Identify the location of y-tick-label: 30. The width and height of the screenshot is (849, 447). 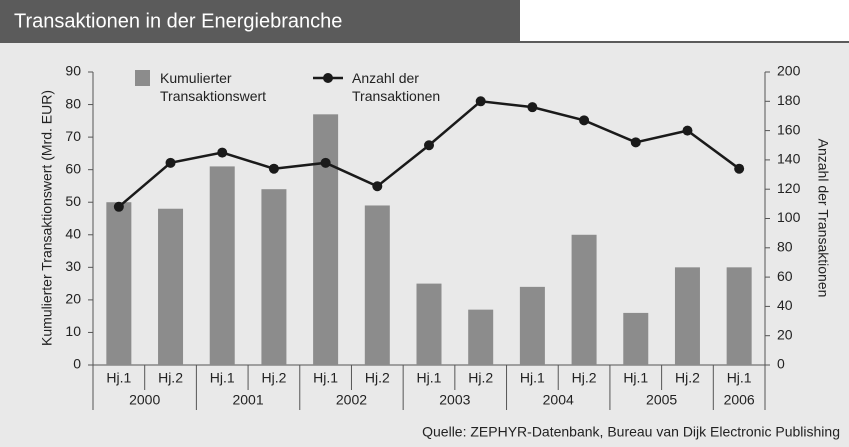
(73, 266).